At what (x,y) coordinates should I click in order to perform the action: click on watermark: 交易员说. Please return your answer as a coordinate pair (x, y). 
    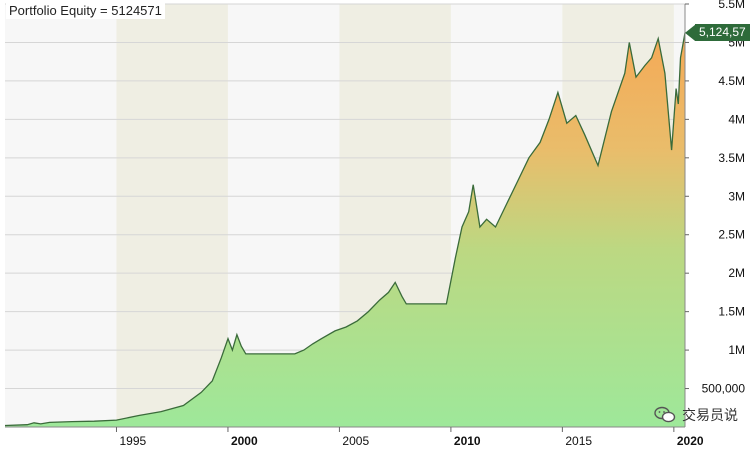
    Looking at the image, I should click on (696, 415).